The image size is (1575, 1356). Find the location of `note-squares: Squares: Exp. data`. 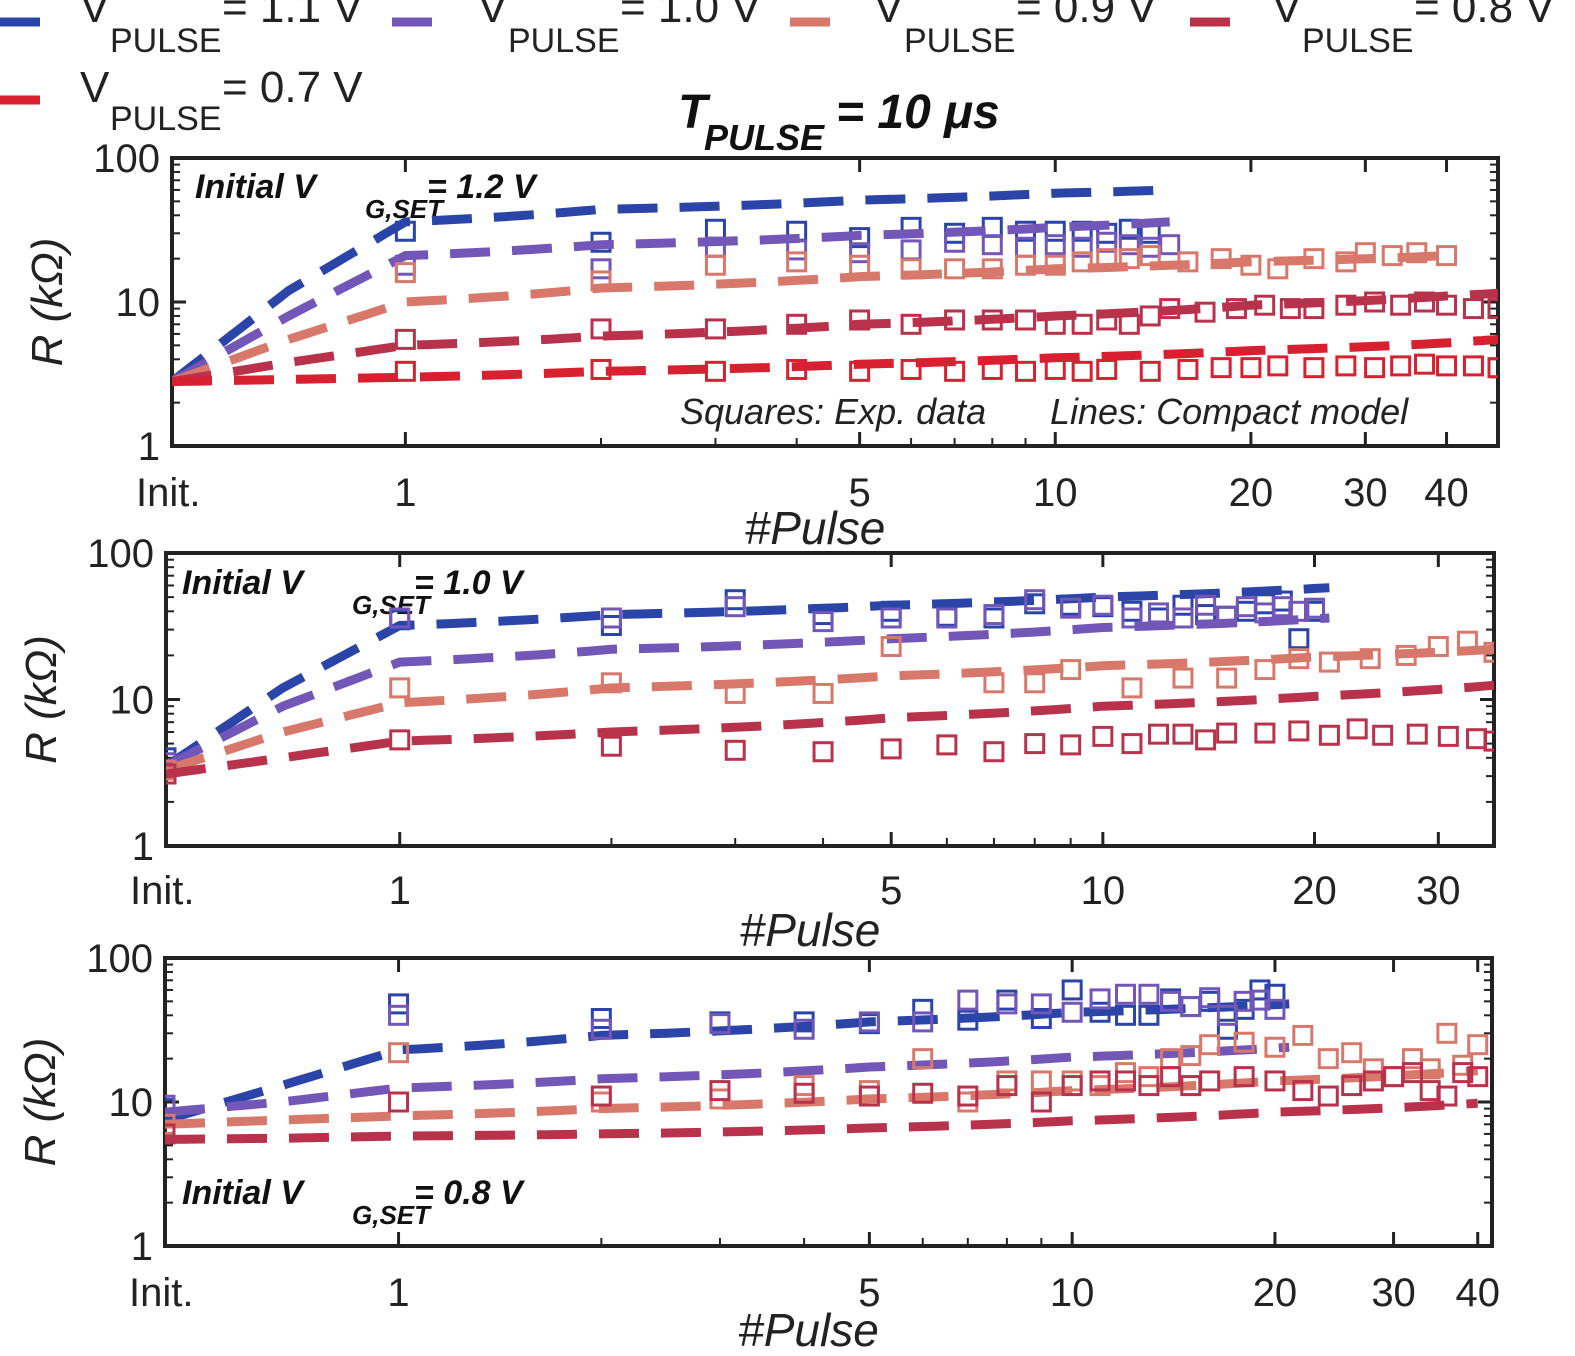

note-squares: Squares: Exp. data is located at coordinates (833, 411).